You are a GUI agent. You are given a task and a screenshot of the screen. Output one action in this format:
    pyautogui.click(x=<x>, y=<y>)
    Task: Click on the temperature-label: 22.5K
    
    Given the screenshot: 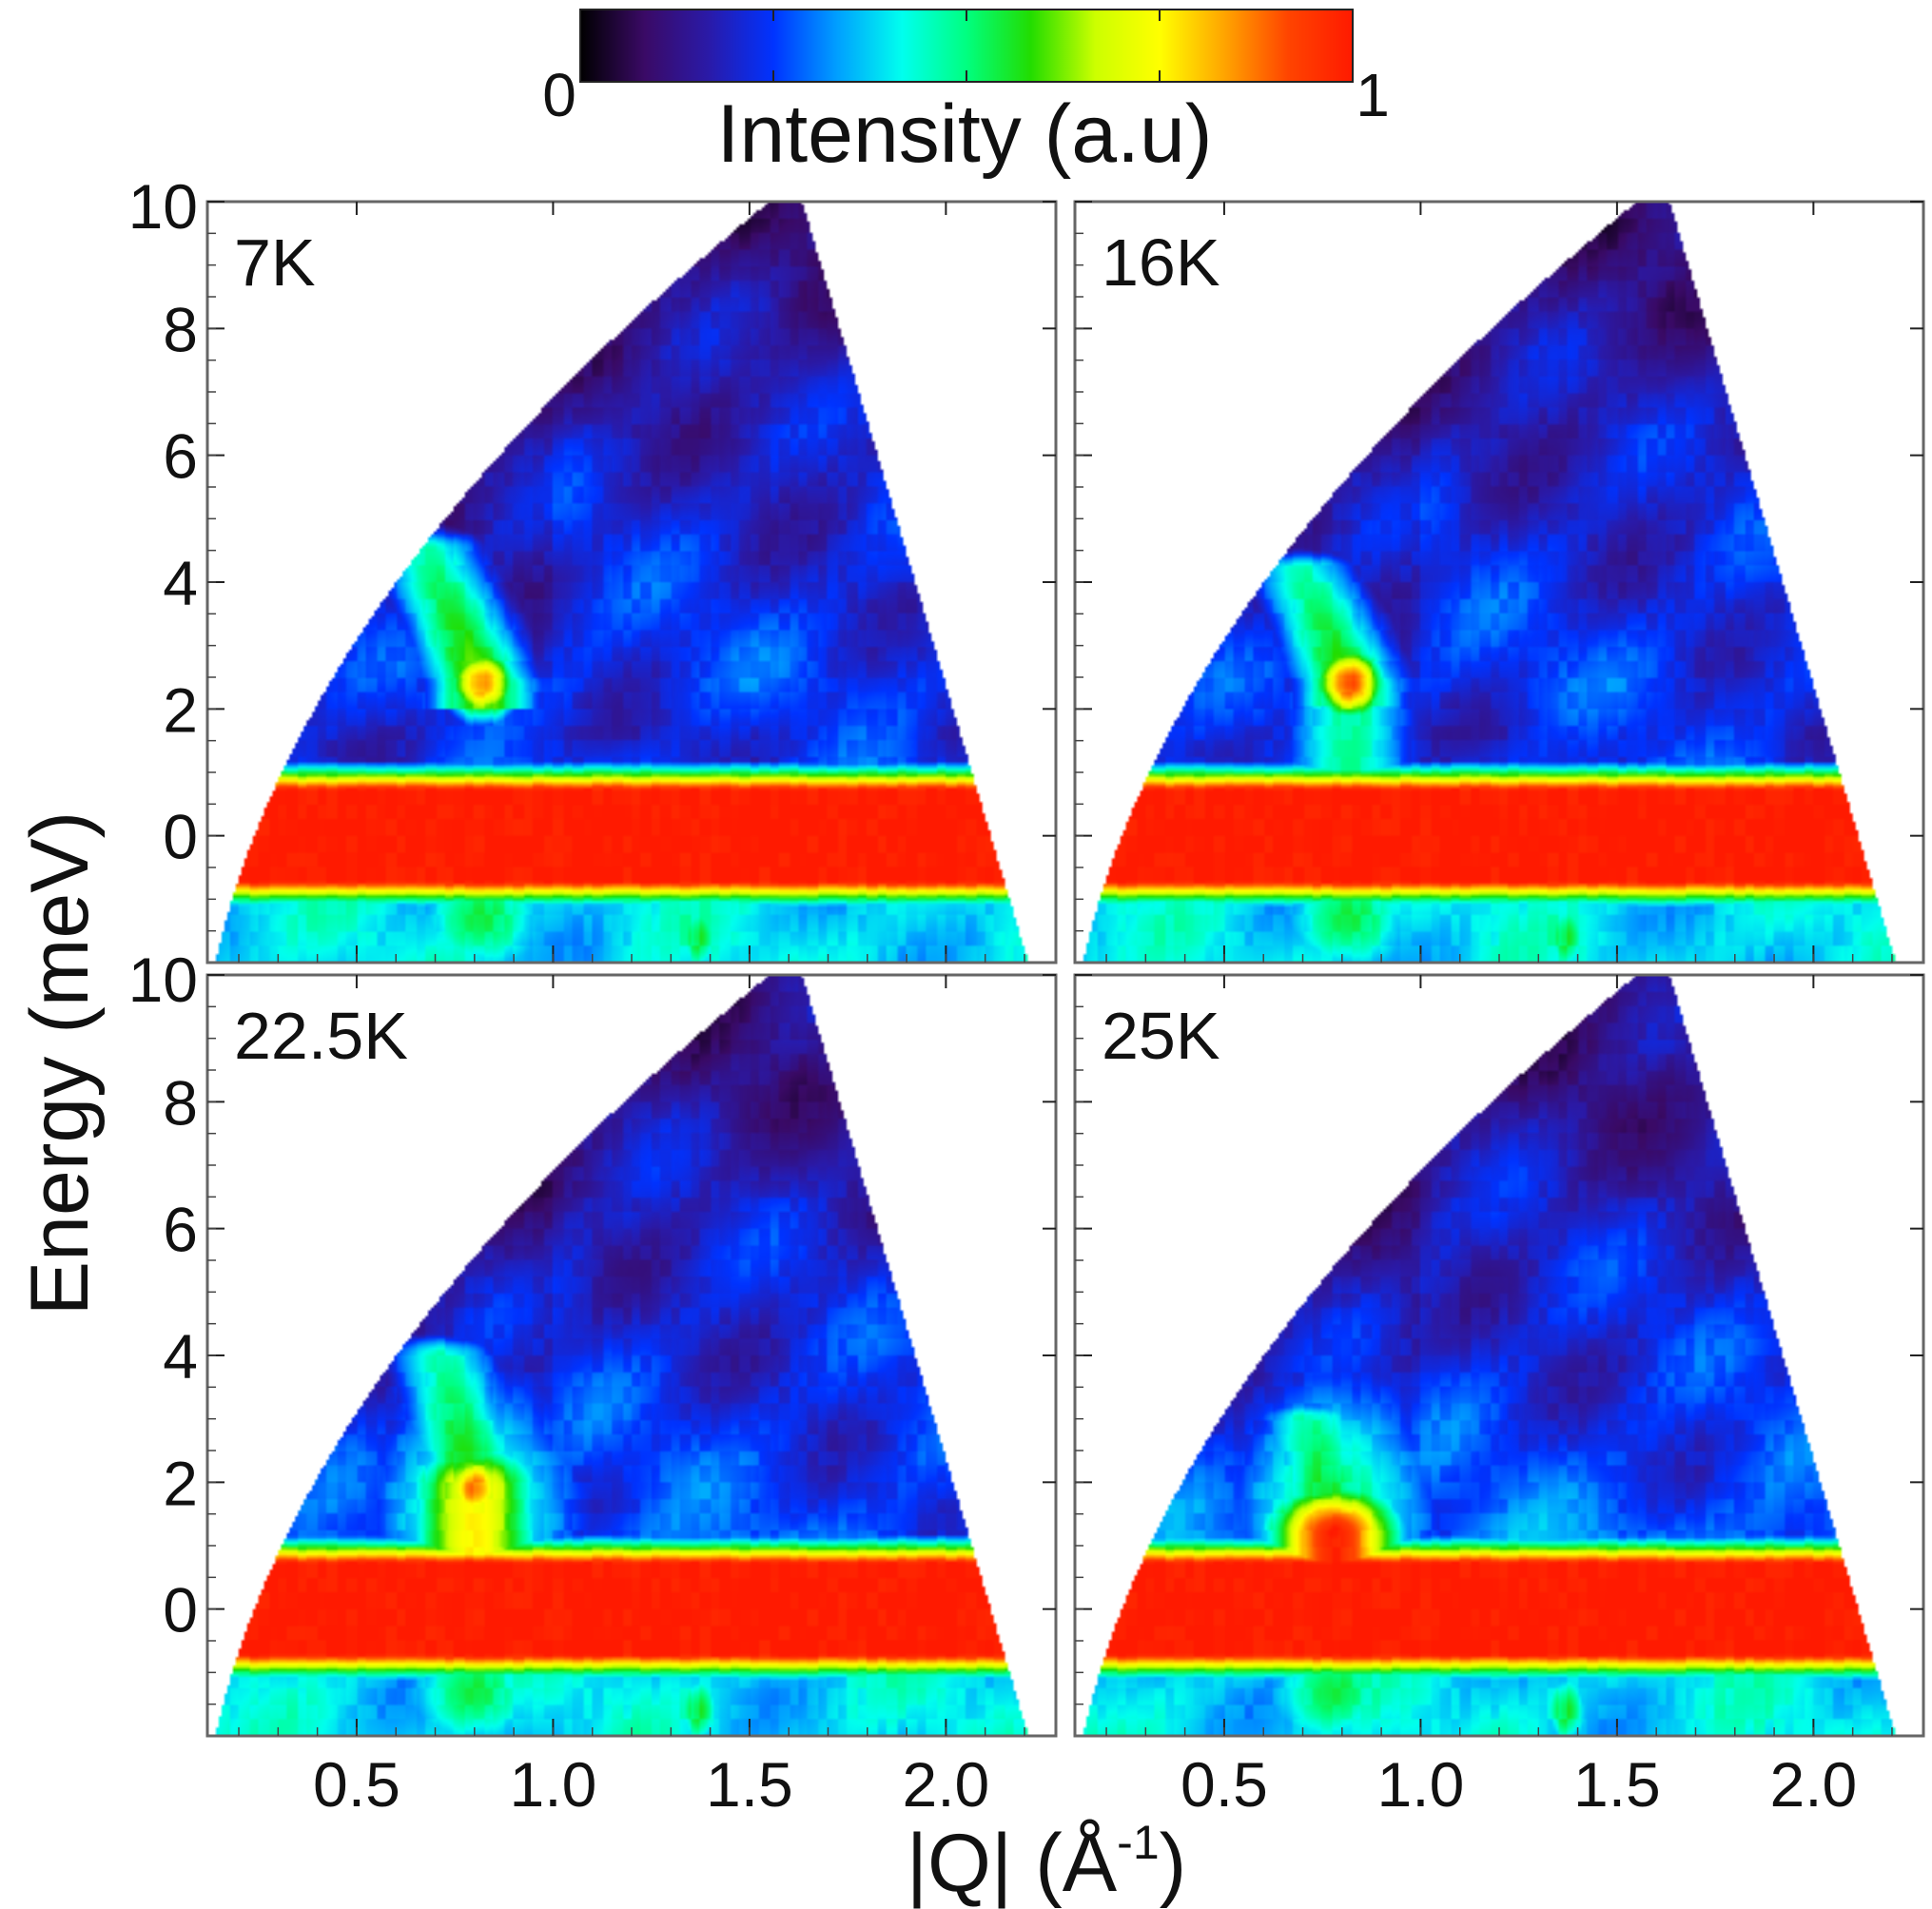 What is the action you would take?
    pyautogui.click(x=321, y=1036)
    